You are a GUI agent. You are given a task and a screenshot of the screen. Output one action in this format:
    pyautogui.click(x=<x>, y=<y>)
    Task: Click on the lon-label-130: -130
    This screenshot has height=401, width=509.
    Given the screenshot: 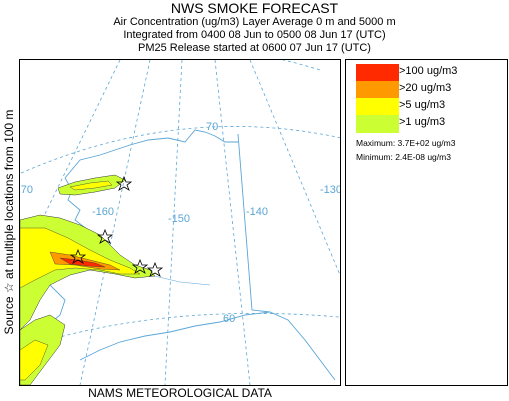 What is the action you would take?
    pyautogui.click(x=330, y=190)
    